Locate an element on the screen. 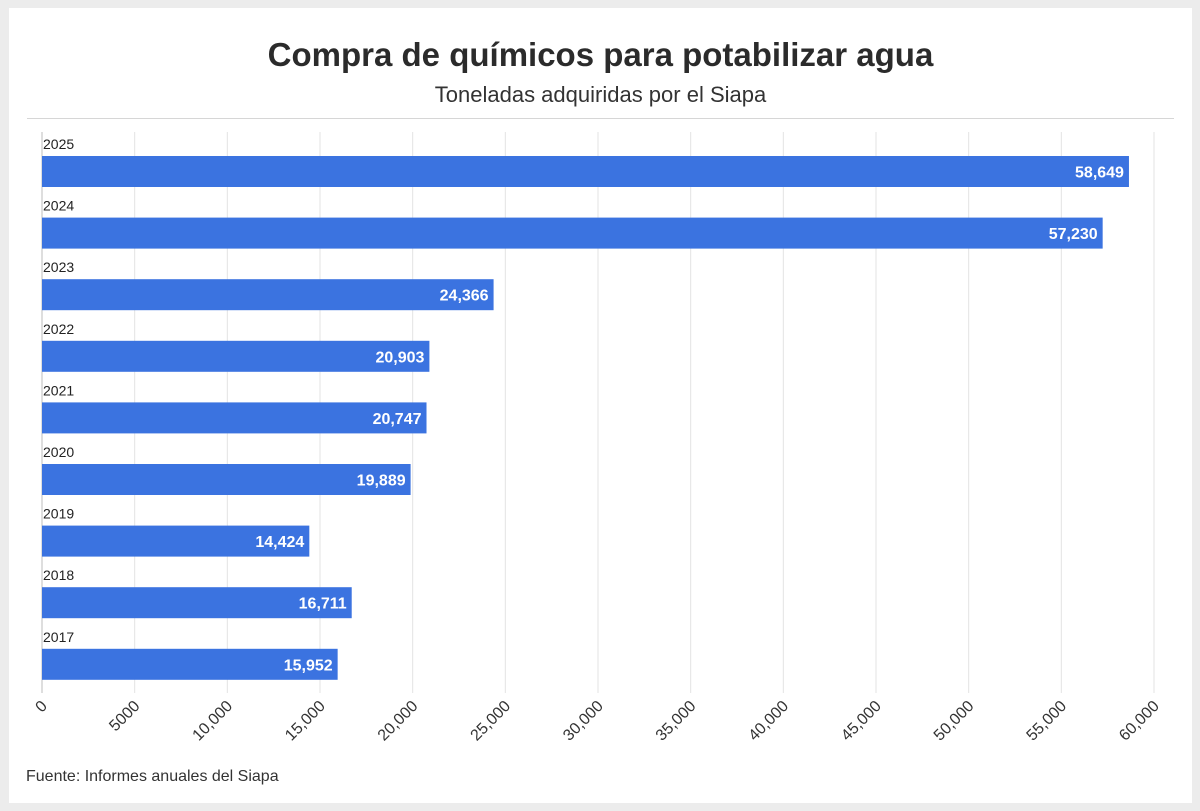  value-label: 58,649 is located at coordinates (1099, 173).